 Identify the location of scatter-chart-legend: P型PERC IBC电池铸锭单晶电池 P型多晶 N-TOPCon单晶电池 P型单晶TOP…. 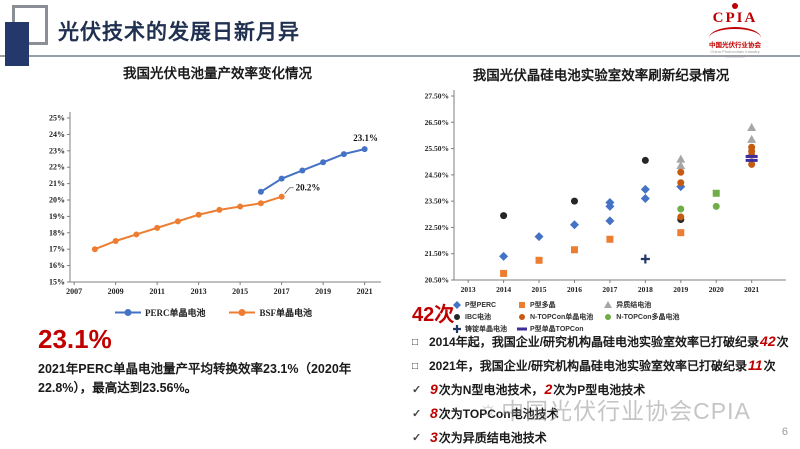
(566, 317).